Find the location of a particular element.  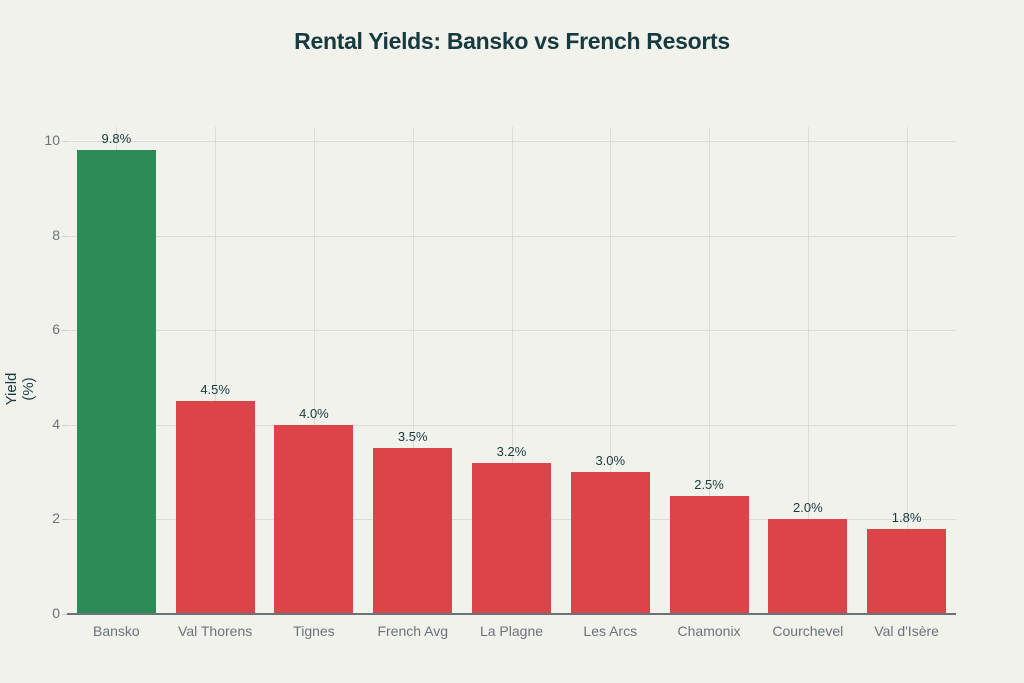

bar-value-label: 1.8% is located at coordinates (906, 517).